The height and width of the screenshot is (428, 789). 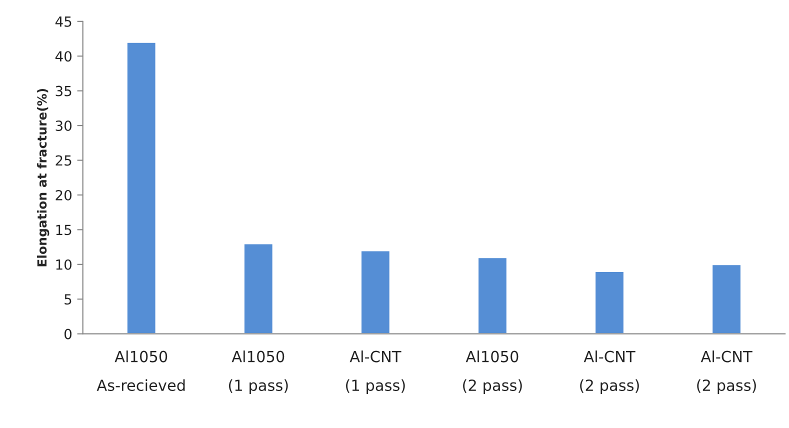 What do you see at coordinates (64, 264) in the screenshot?
I see `y-tick-label: 10` at bounding box center [64, 264].